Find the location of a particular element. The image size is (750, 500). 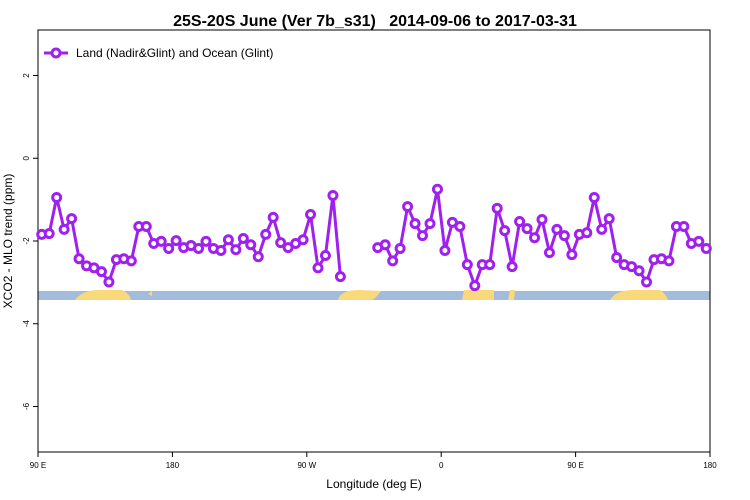

legend-marker is located at coordinates (56, 53).